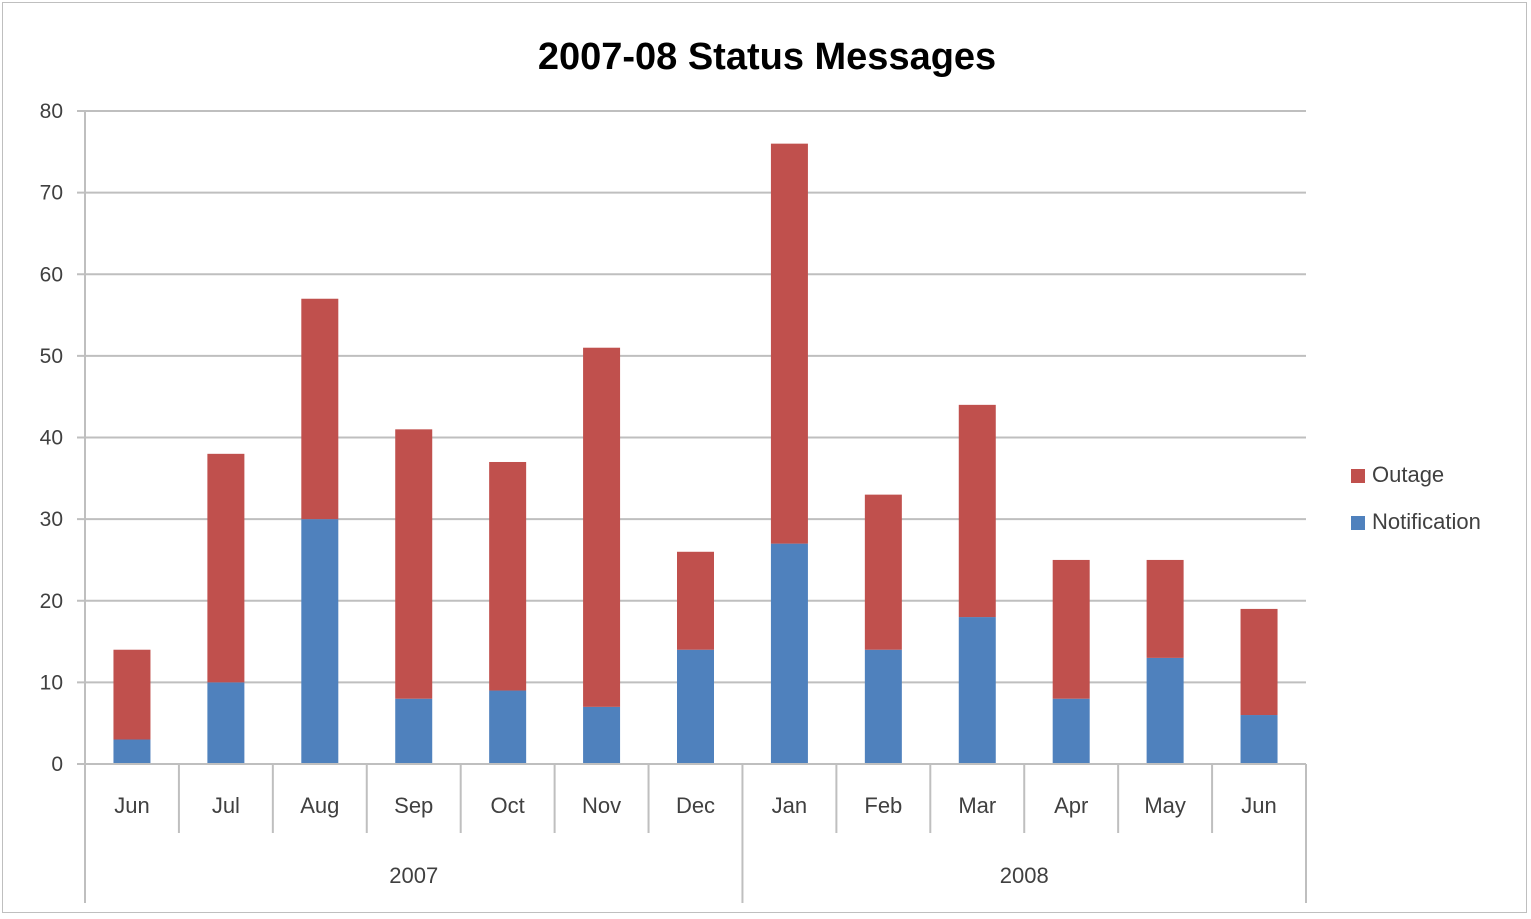 Image resolution: width=1531 pixels, height=919 pixels. What do you see at coordinates (767, 57) in the screenshot?
I see `chart-title: 2007-08 Status Messages` at bounding box center [767, 57].